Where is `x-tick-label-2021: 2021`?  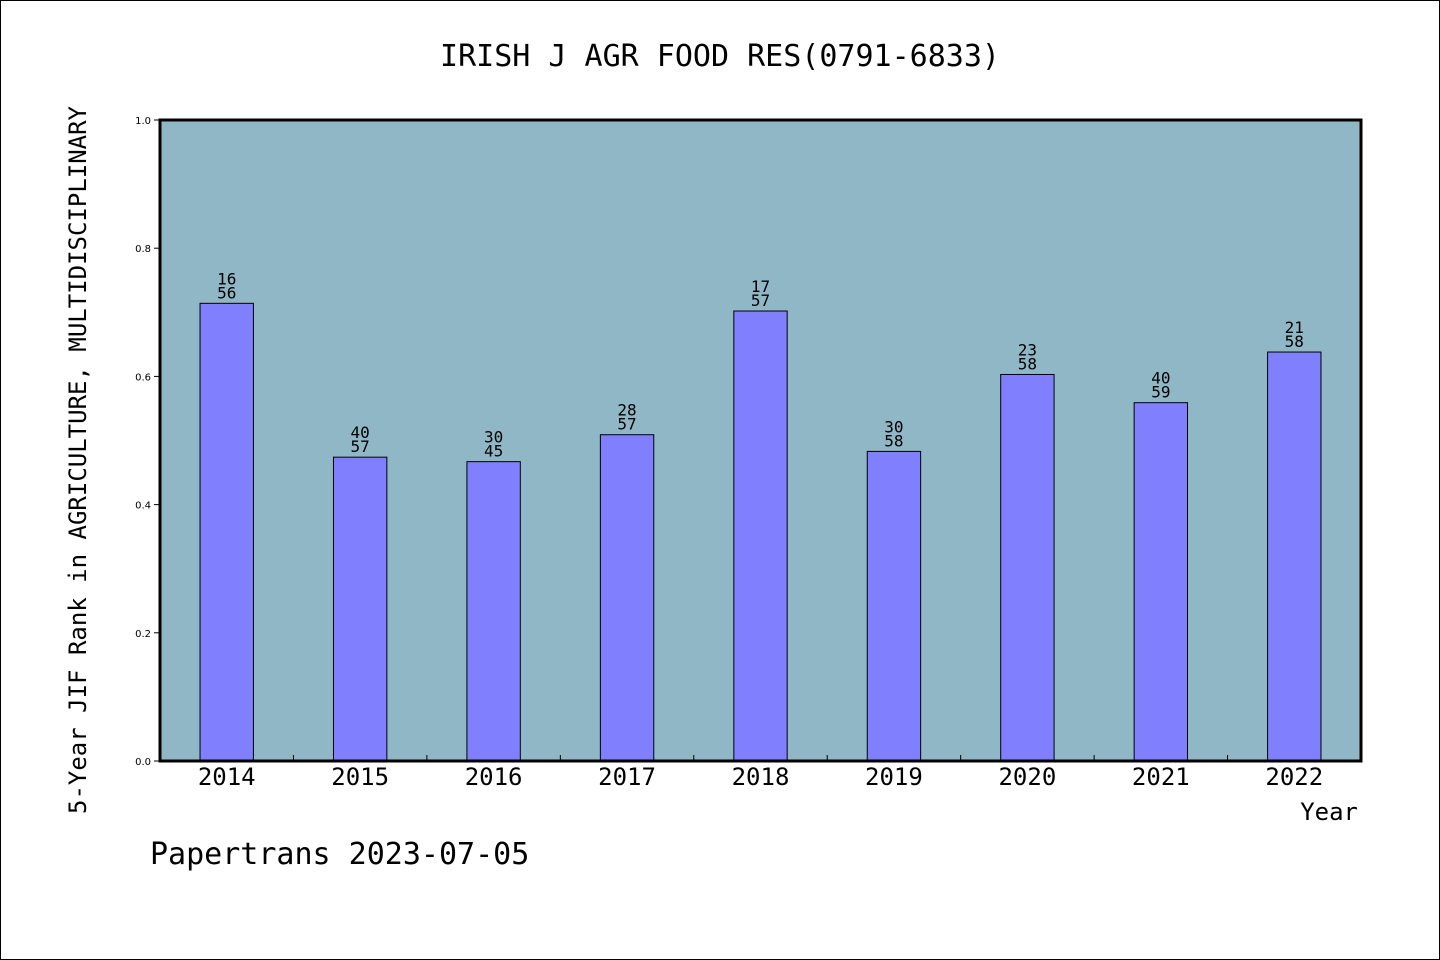 x-tick-label-2021: 2021 is located at coordinates (1161, 777).